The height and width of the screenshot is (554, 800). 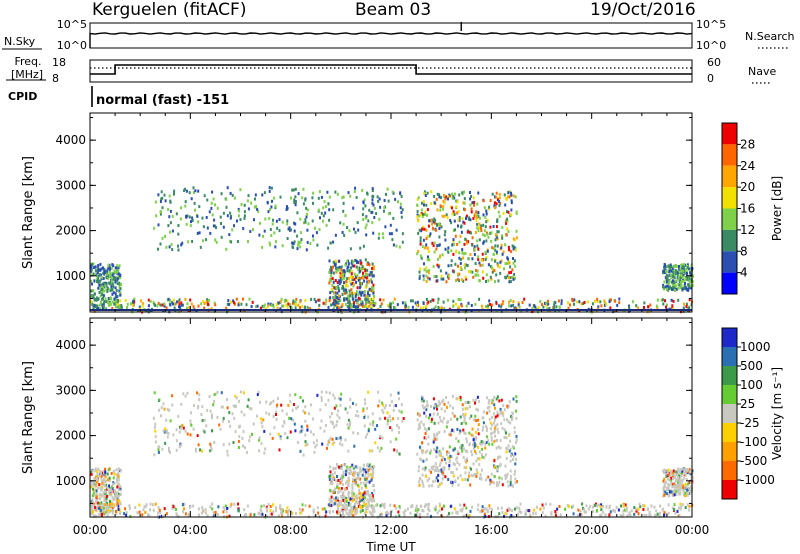 What do you see at coordinates (70, 436) in the screenshot?
I see `velocity-ytick-label: 2000` at bounding box center [70, 436].